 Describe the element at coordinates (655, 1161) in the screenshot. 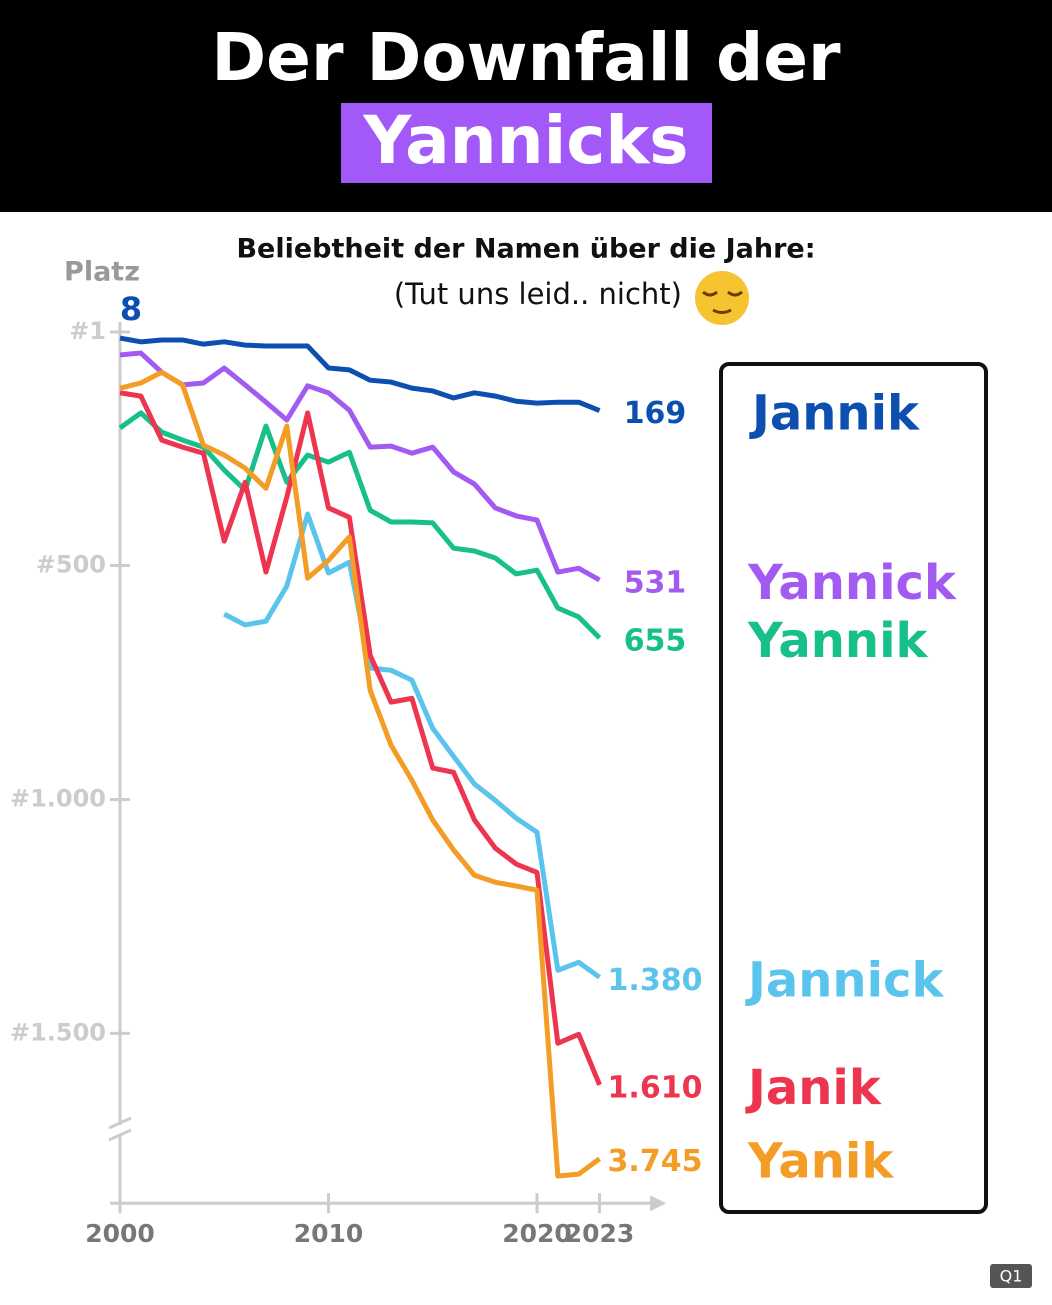

I see `value-label: 3.745` at that location.